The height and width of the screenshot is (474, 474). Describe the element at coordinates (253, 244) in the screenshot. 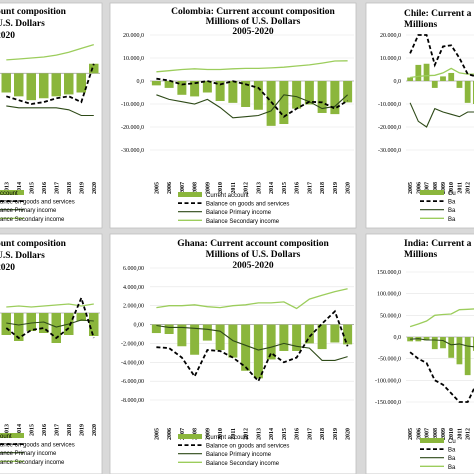

I see `chart-title-line: Ghana: Current account composition` at that location.